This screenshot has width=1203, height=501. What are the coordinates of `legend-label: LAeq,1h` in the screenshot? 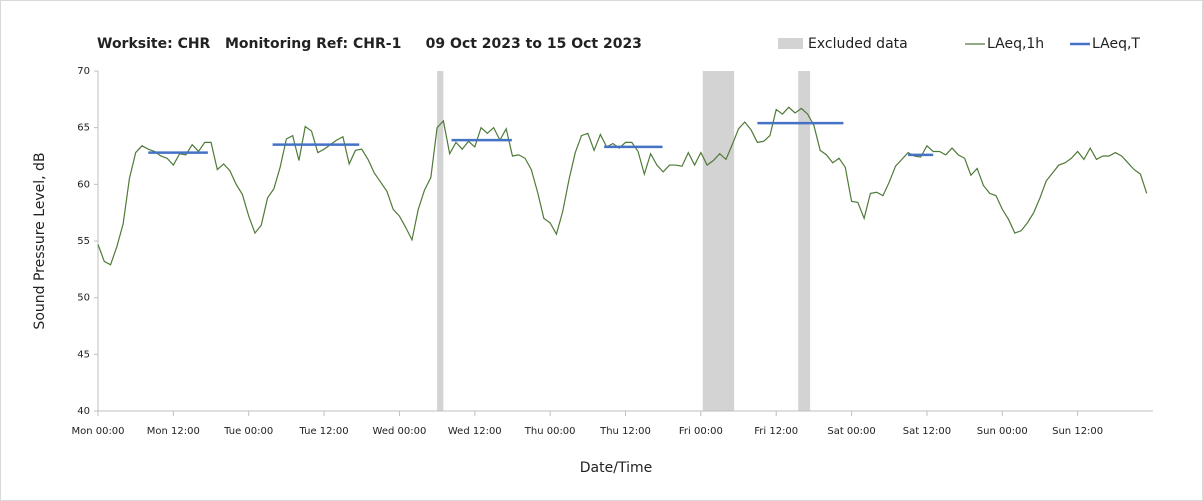 It's located at (1015, 44).